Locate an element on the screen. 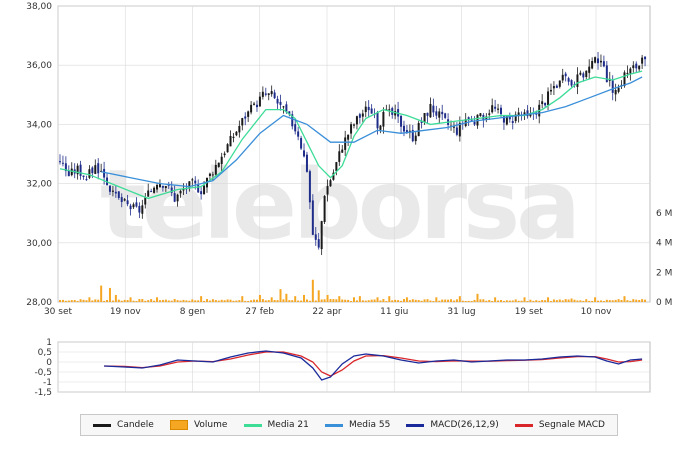 The image size is (700, 451). date-tick-label: 27 feb is located at coordinates (259, 312).